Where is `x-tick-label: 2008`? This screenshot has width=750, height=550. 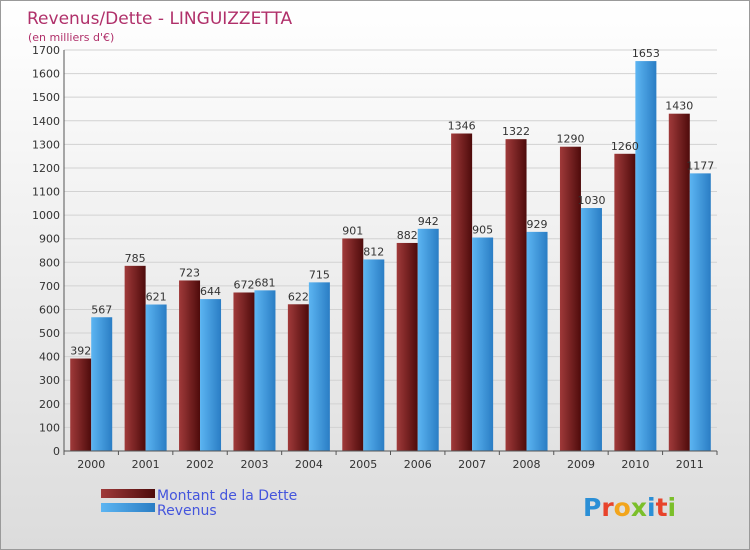 x-tick-label: 2008 is located at coordinates (527, 464).